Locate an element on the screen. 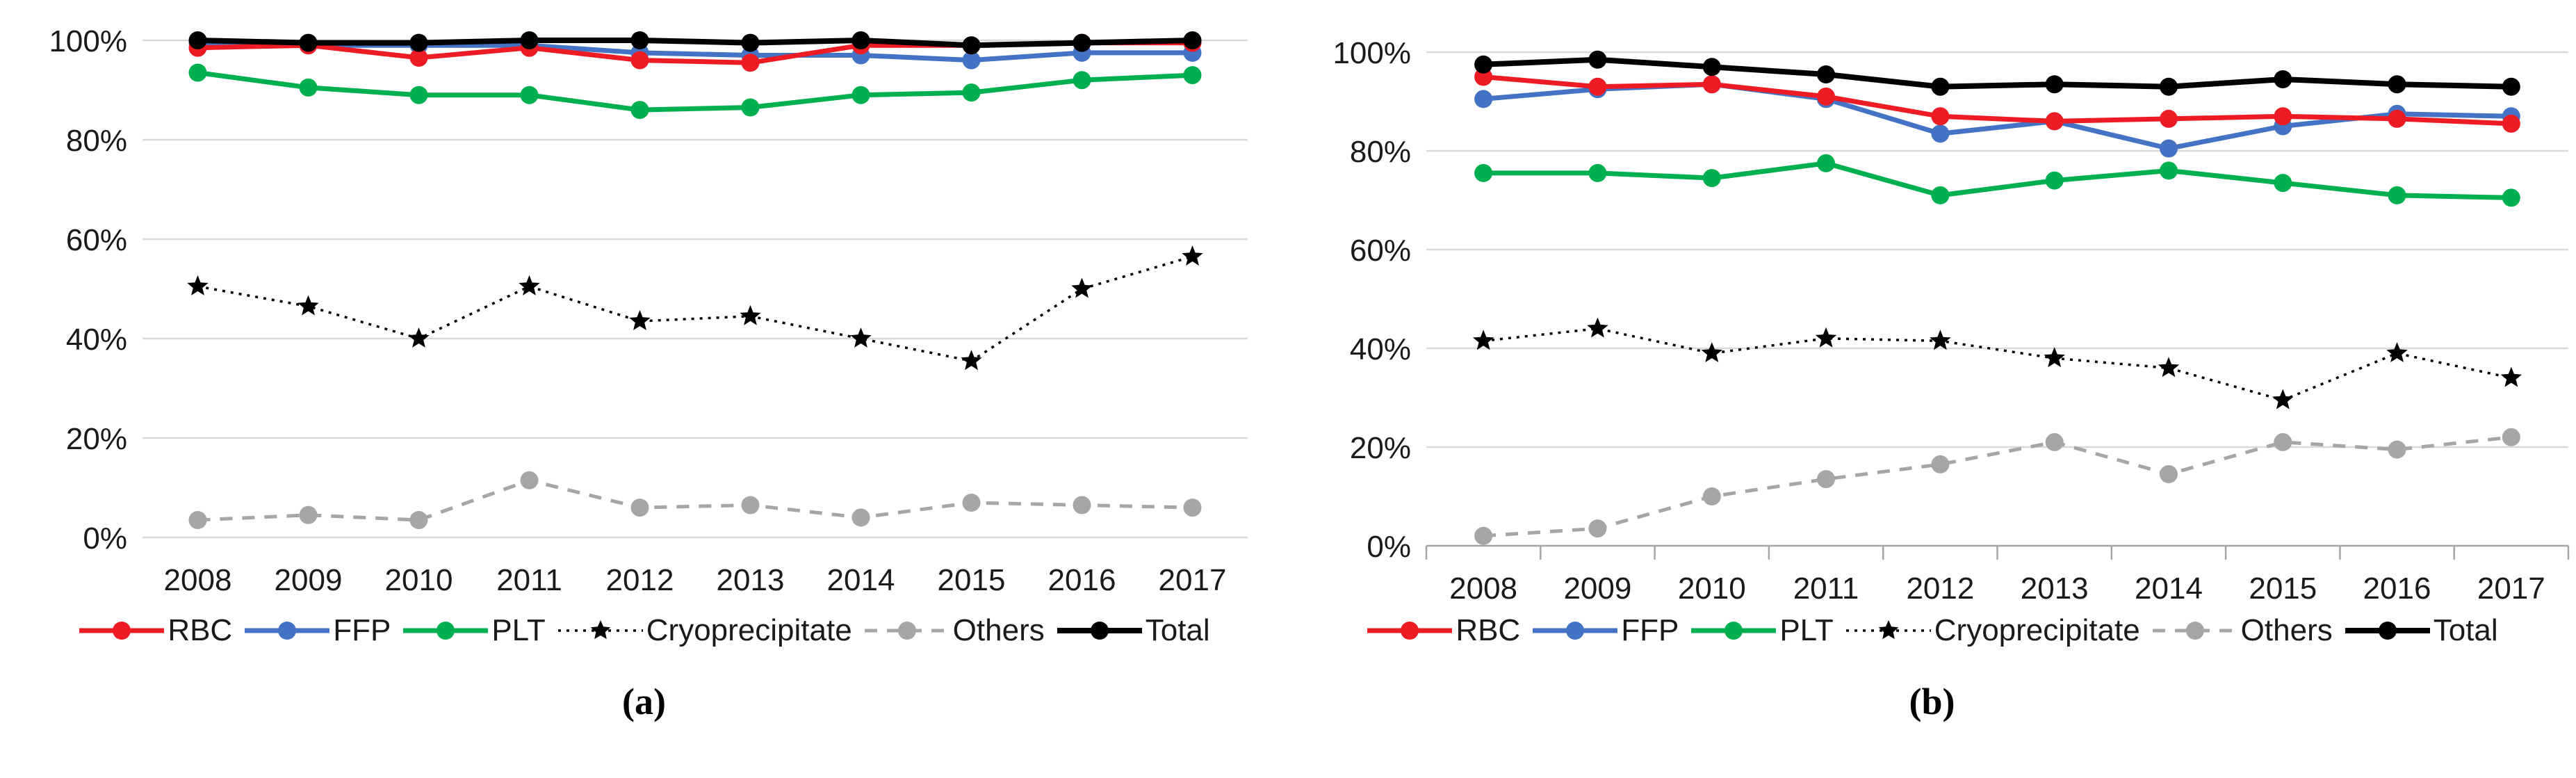 This screenshot has width=2576, height=778. legend-b: RBC FFP PLT Cryoprecipitate Others Total is located at coordinates (1932, 630).